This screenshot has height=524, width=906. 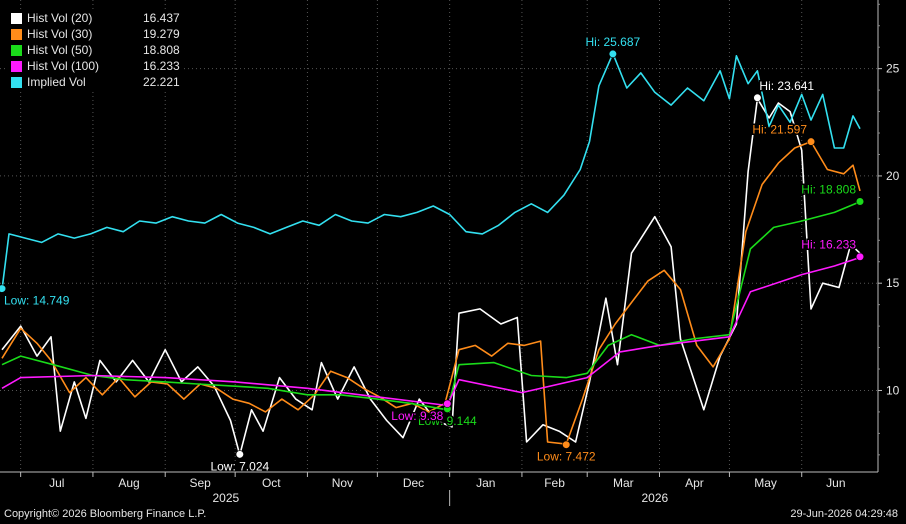 I want to click on x-tick-label: Jan, so click(x=485, y=483).